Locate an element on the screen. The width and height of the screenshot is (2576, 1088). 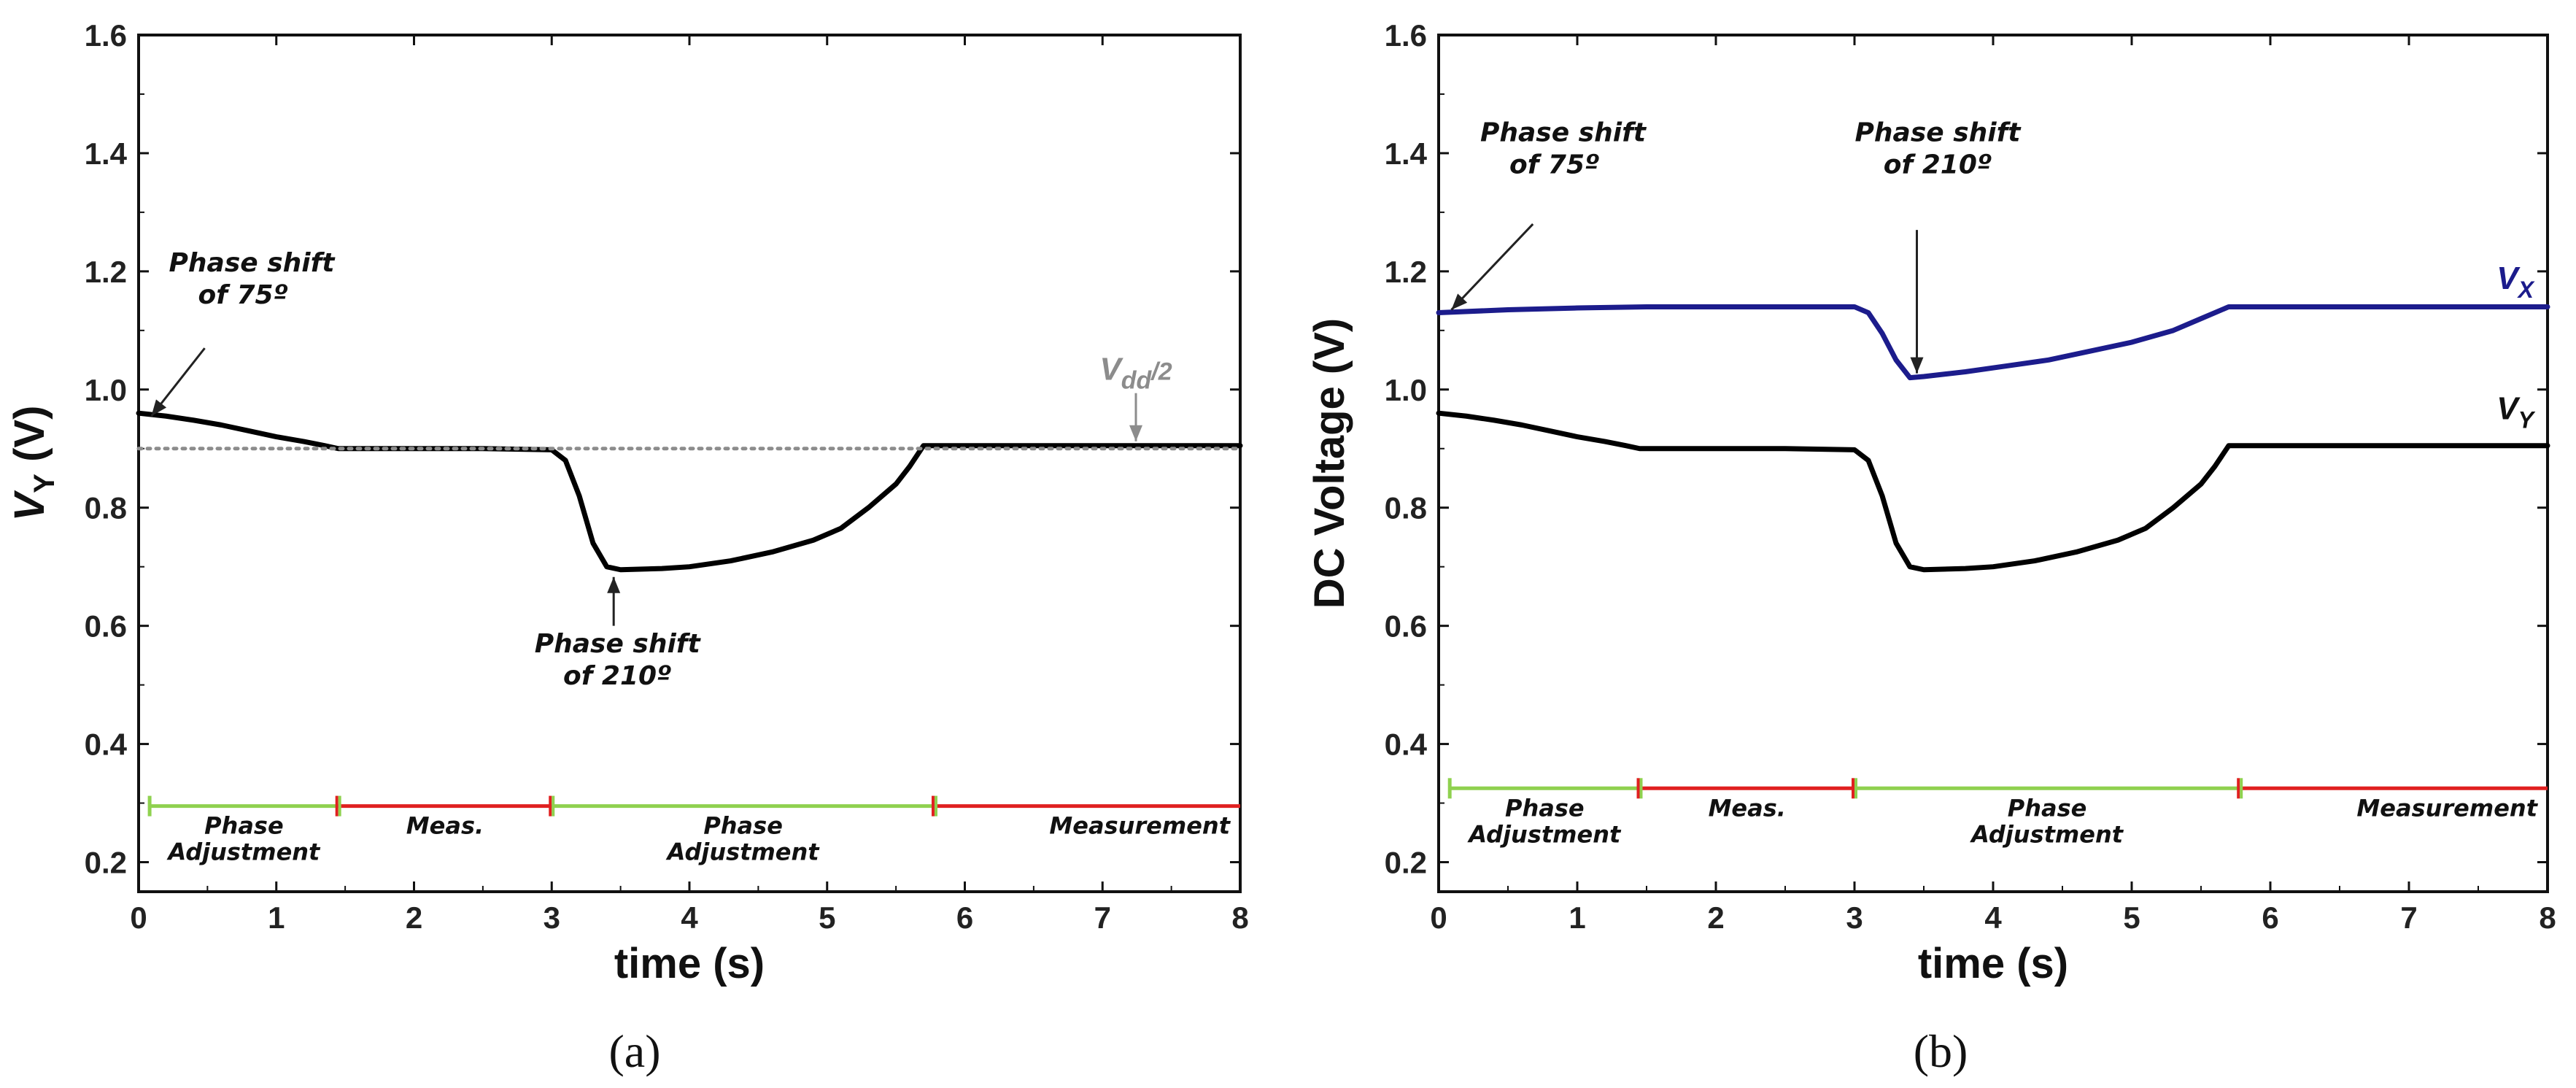
series-label-sub: Y is located at coordinates (2527, 419).